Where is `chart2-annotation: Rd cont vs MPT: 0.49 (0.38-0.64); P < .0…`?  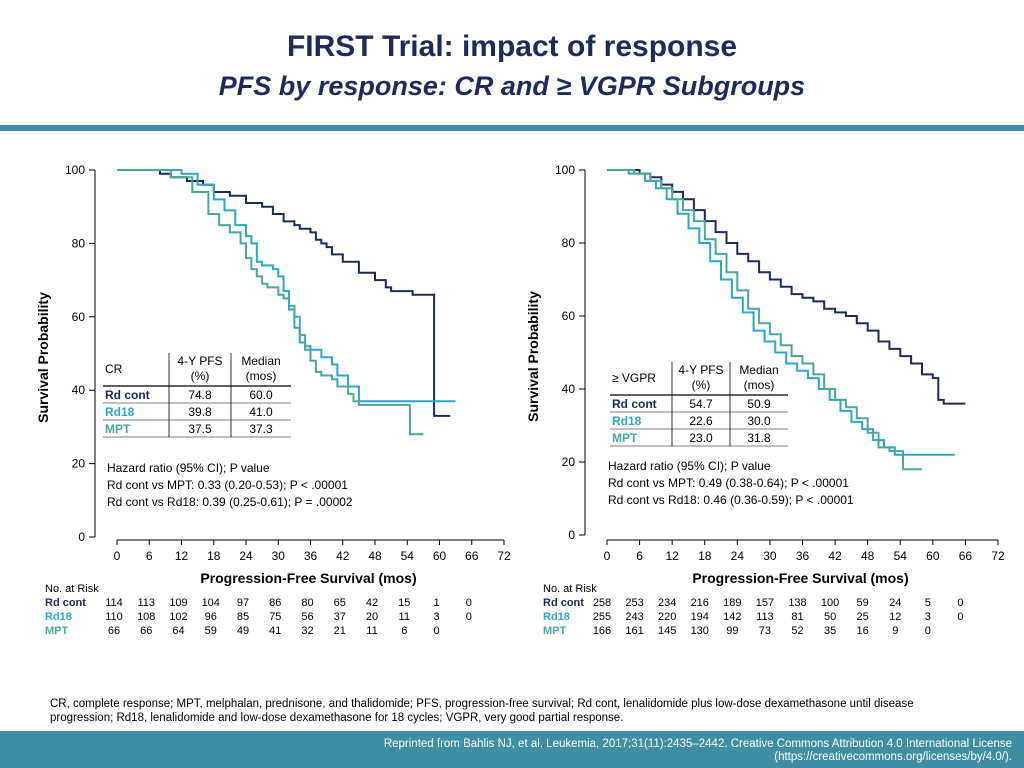 chart2-annotation: Rd cont vs MPT: 0.49 (0.38-0.64); P < .0… is located at coordinates (728, 483).